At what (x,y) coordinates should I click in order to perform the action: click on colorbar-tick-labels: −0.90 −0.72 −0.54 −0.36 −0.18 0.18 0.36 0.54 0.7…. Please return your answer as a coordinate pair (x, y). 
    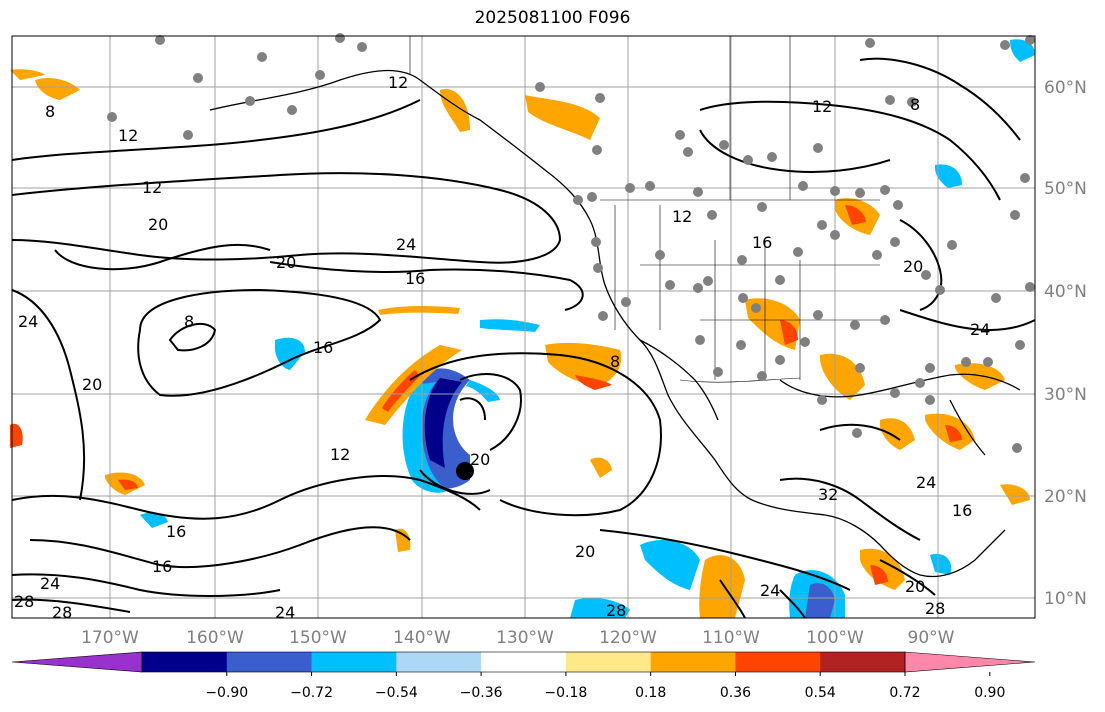
    Looking at the image, I should click on (605, 686).